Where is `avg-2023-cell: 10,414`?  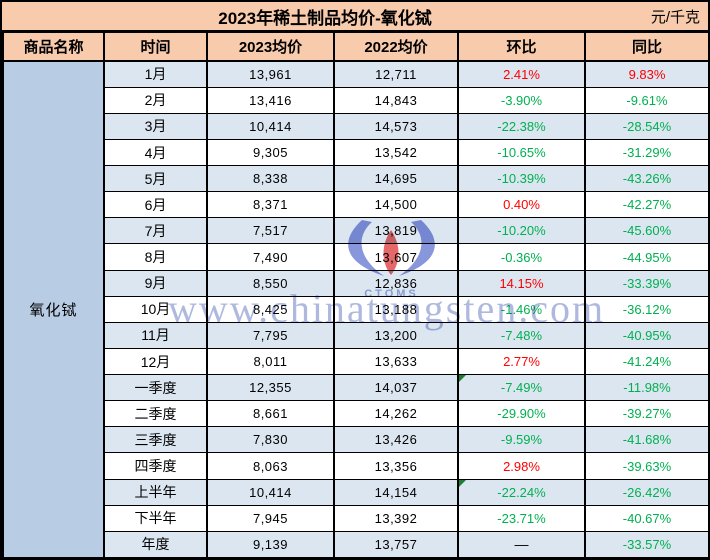 avg-2023-cell: 10,414 is located at coordinates (270, 126).